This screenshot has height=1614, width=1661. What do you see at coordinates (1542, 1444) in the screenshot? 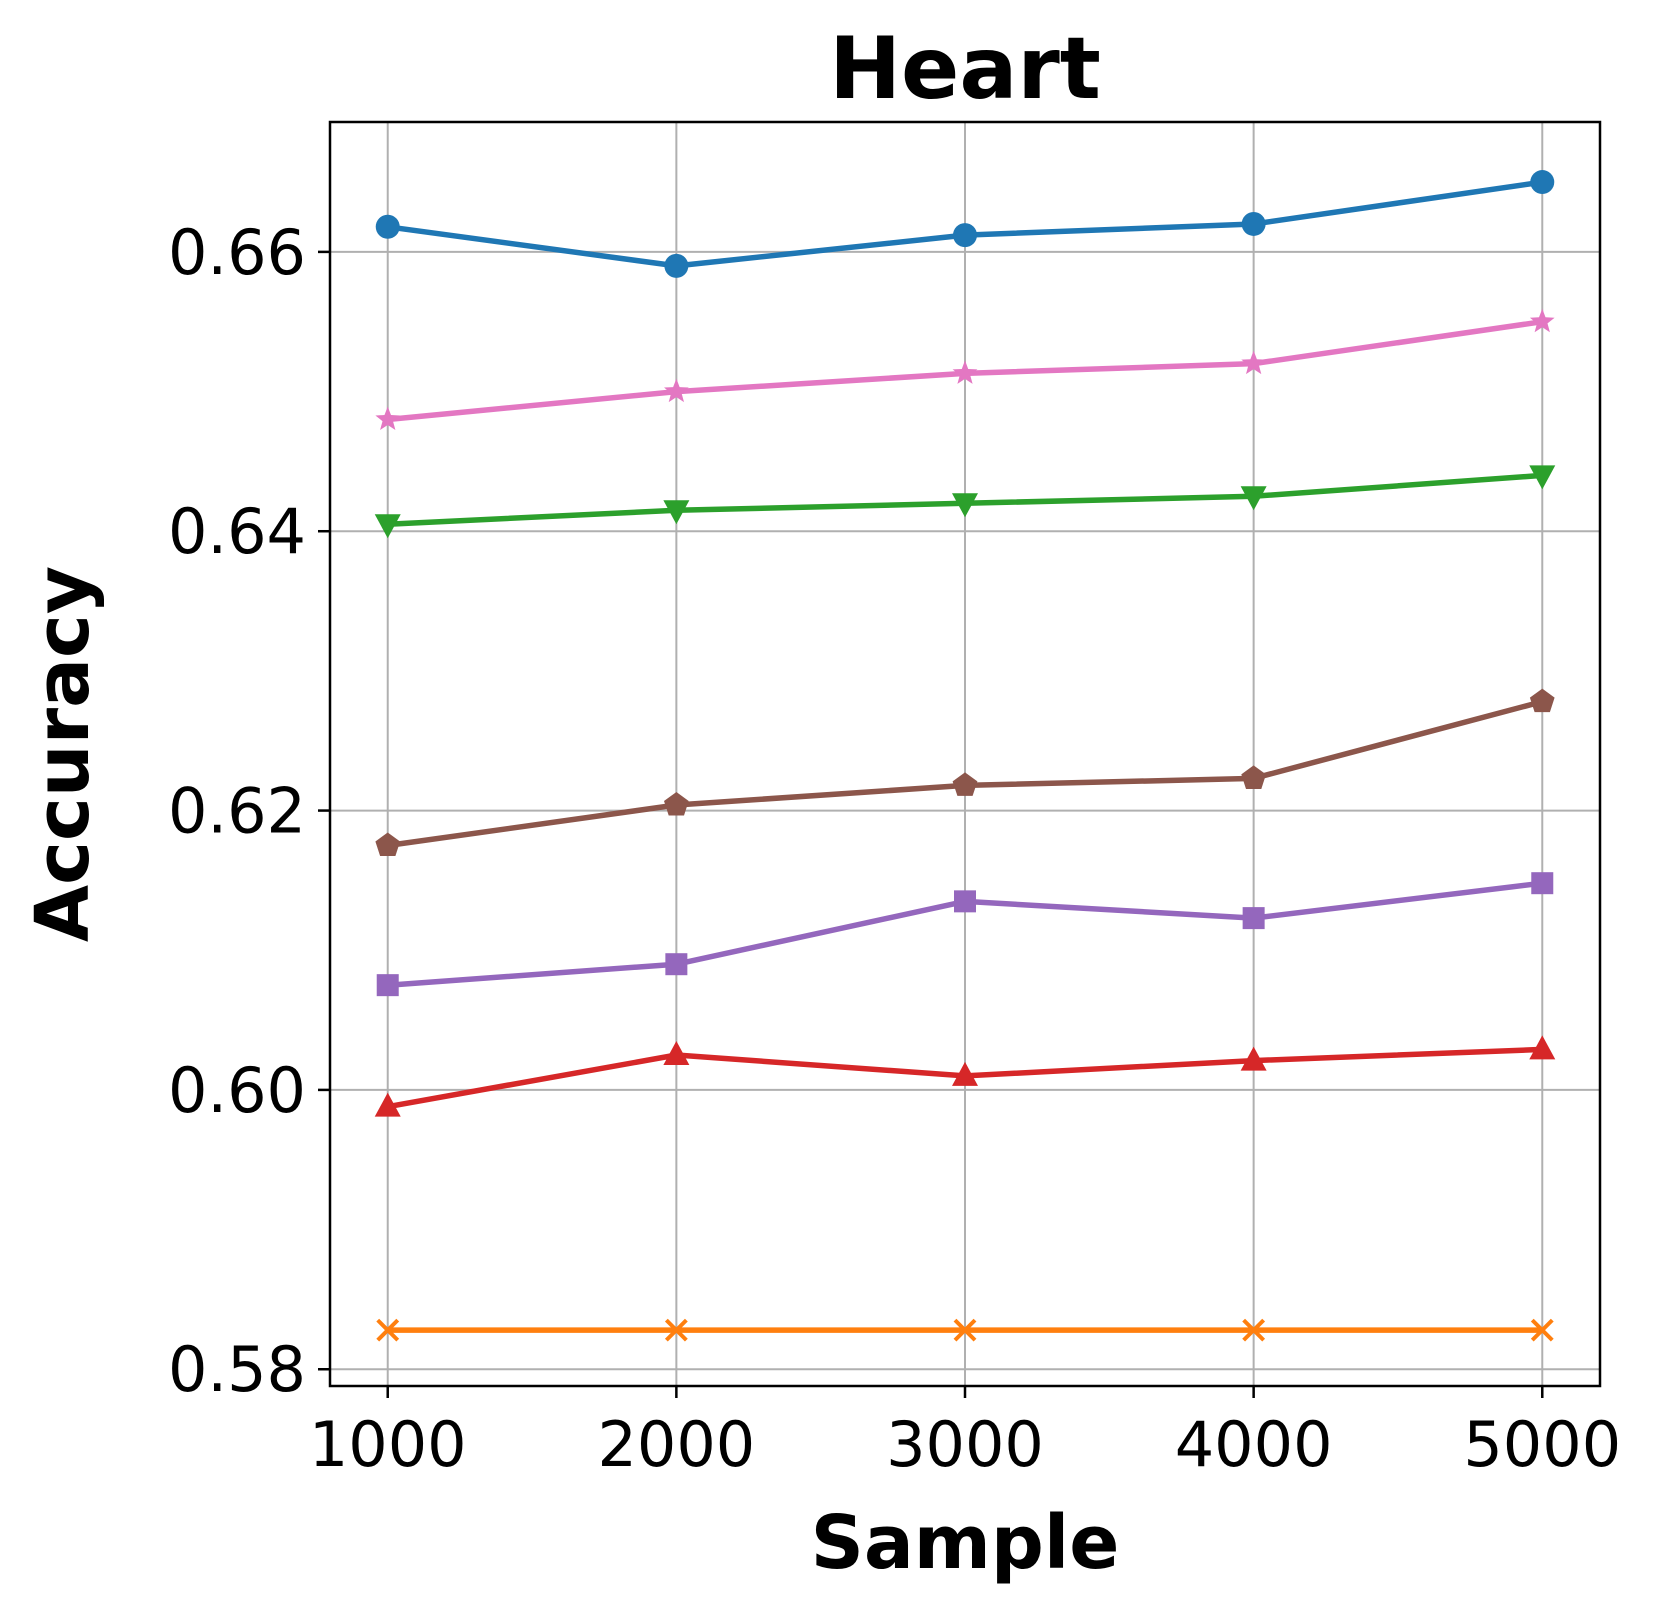
I see `x-tick-label: 5000` at bounding box center [1542, 1444].